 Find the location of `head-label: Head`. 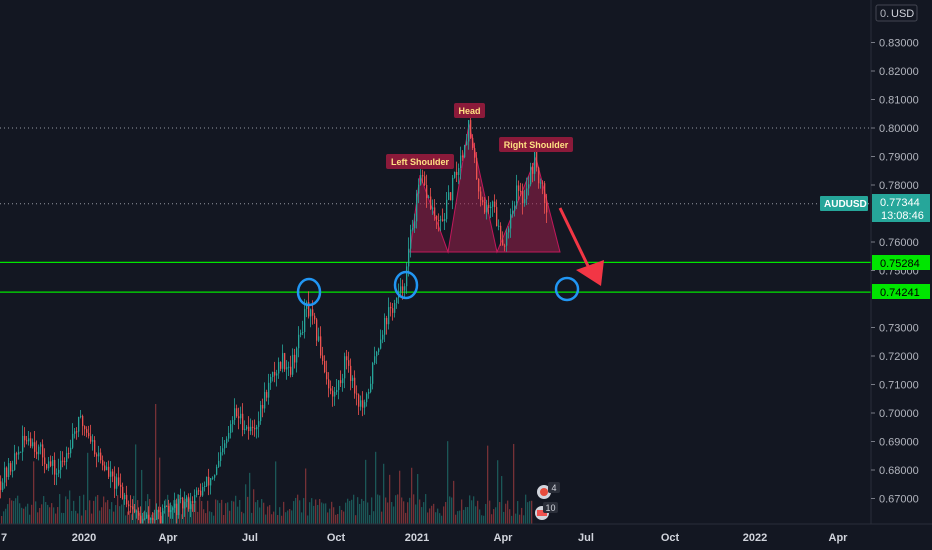

head-label: Head is located at coordinates (469, 110).